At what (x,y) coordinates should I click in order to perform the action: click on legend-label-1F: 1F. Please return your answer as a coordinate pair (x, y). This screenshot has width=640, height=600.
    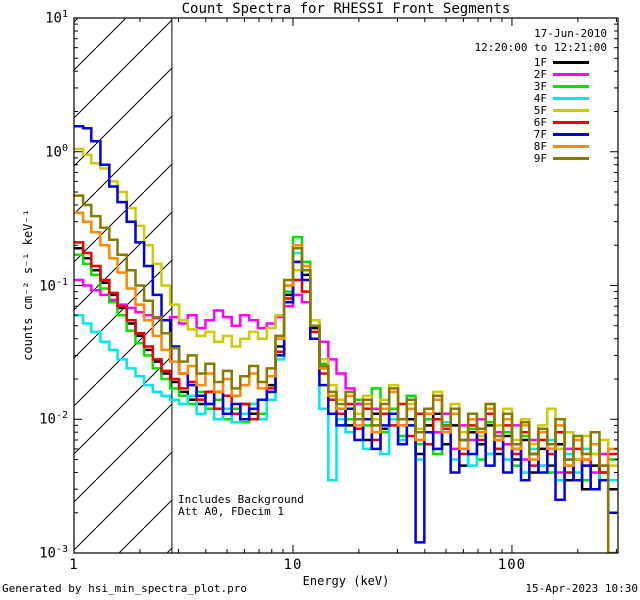
    Looking at the image, I should click on (540, 62).